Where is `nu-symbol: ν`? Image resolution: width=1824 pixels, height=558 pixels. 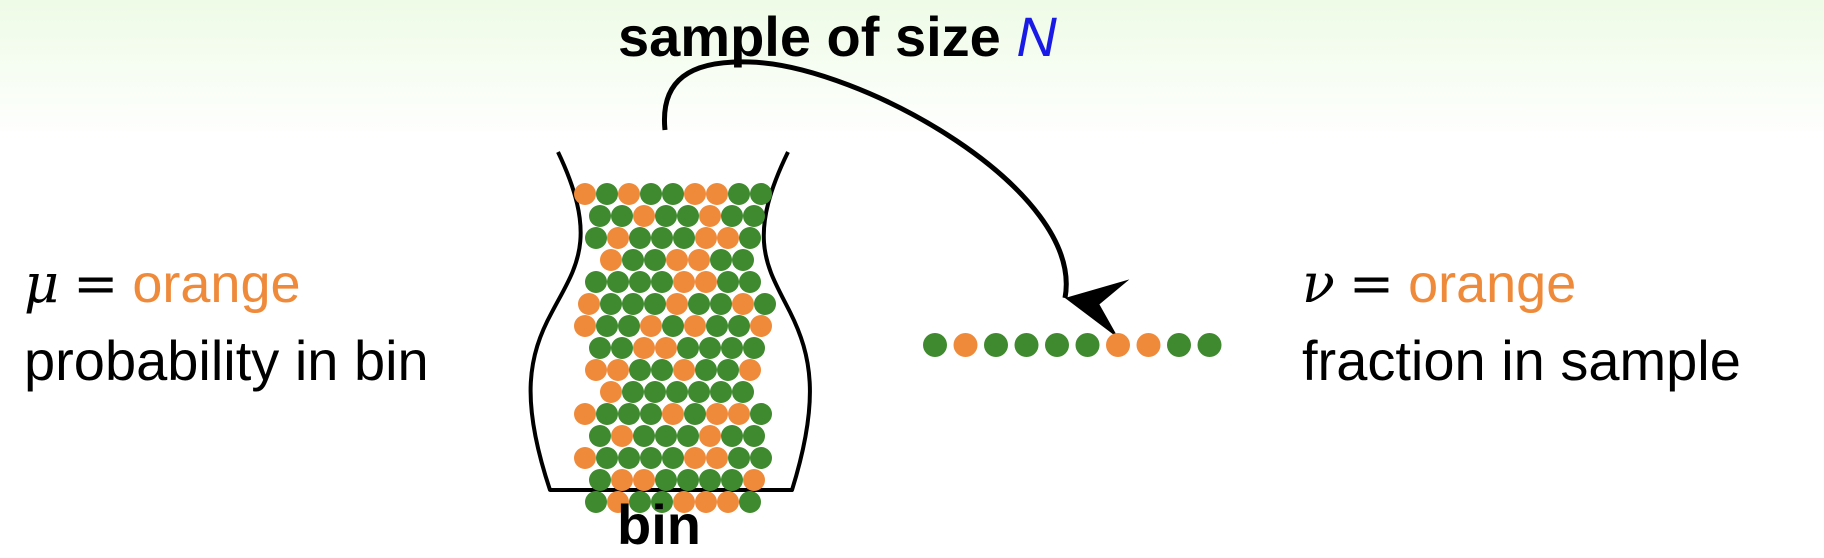 nu-symbol: ν is located at coordinates (1318, 283).